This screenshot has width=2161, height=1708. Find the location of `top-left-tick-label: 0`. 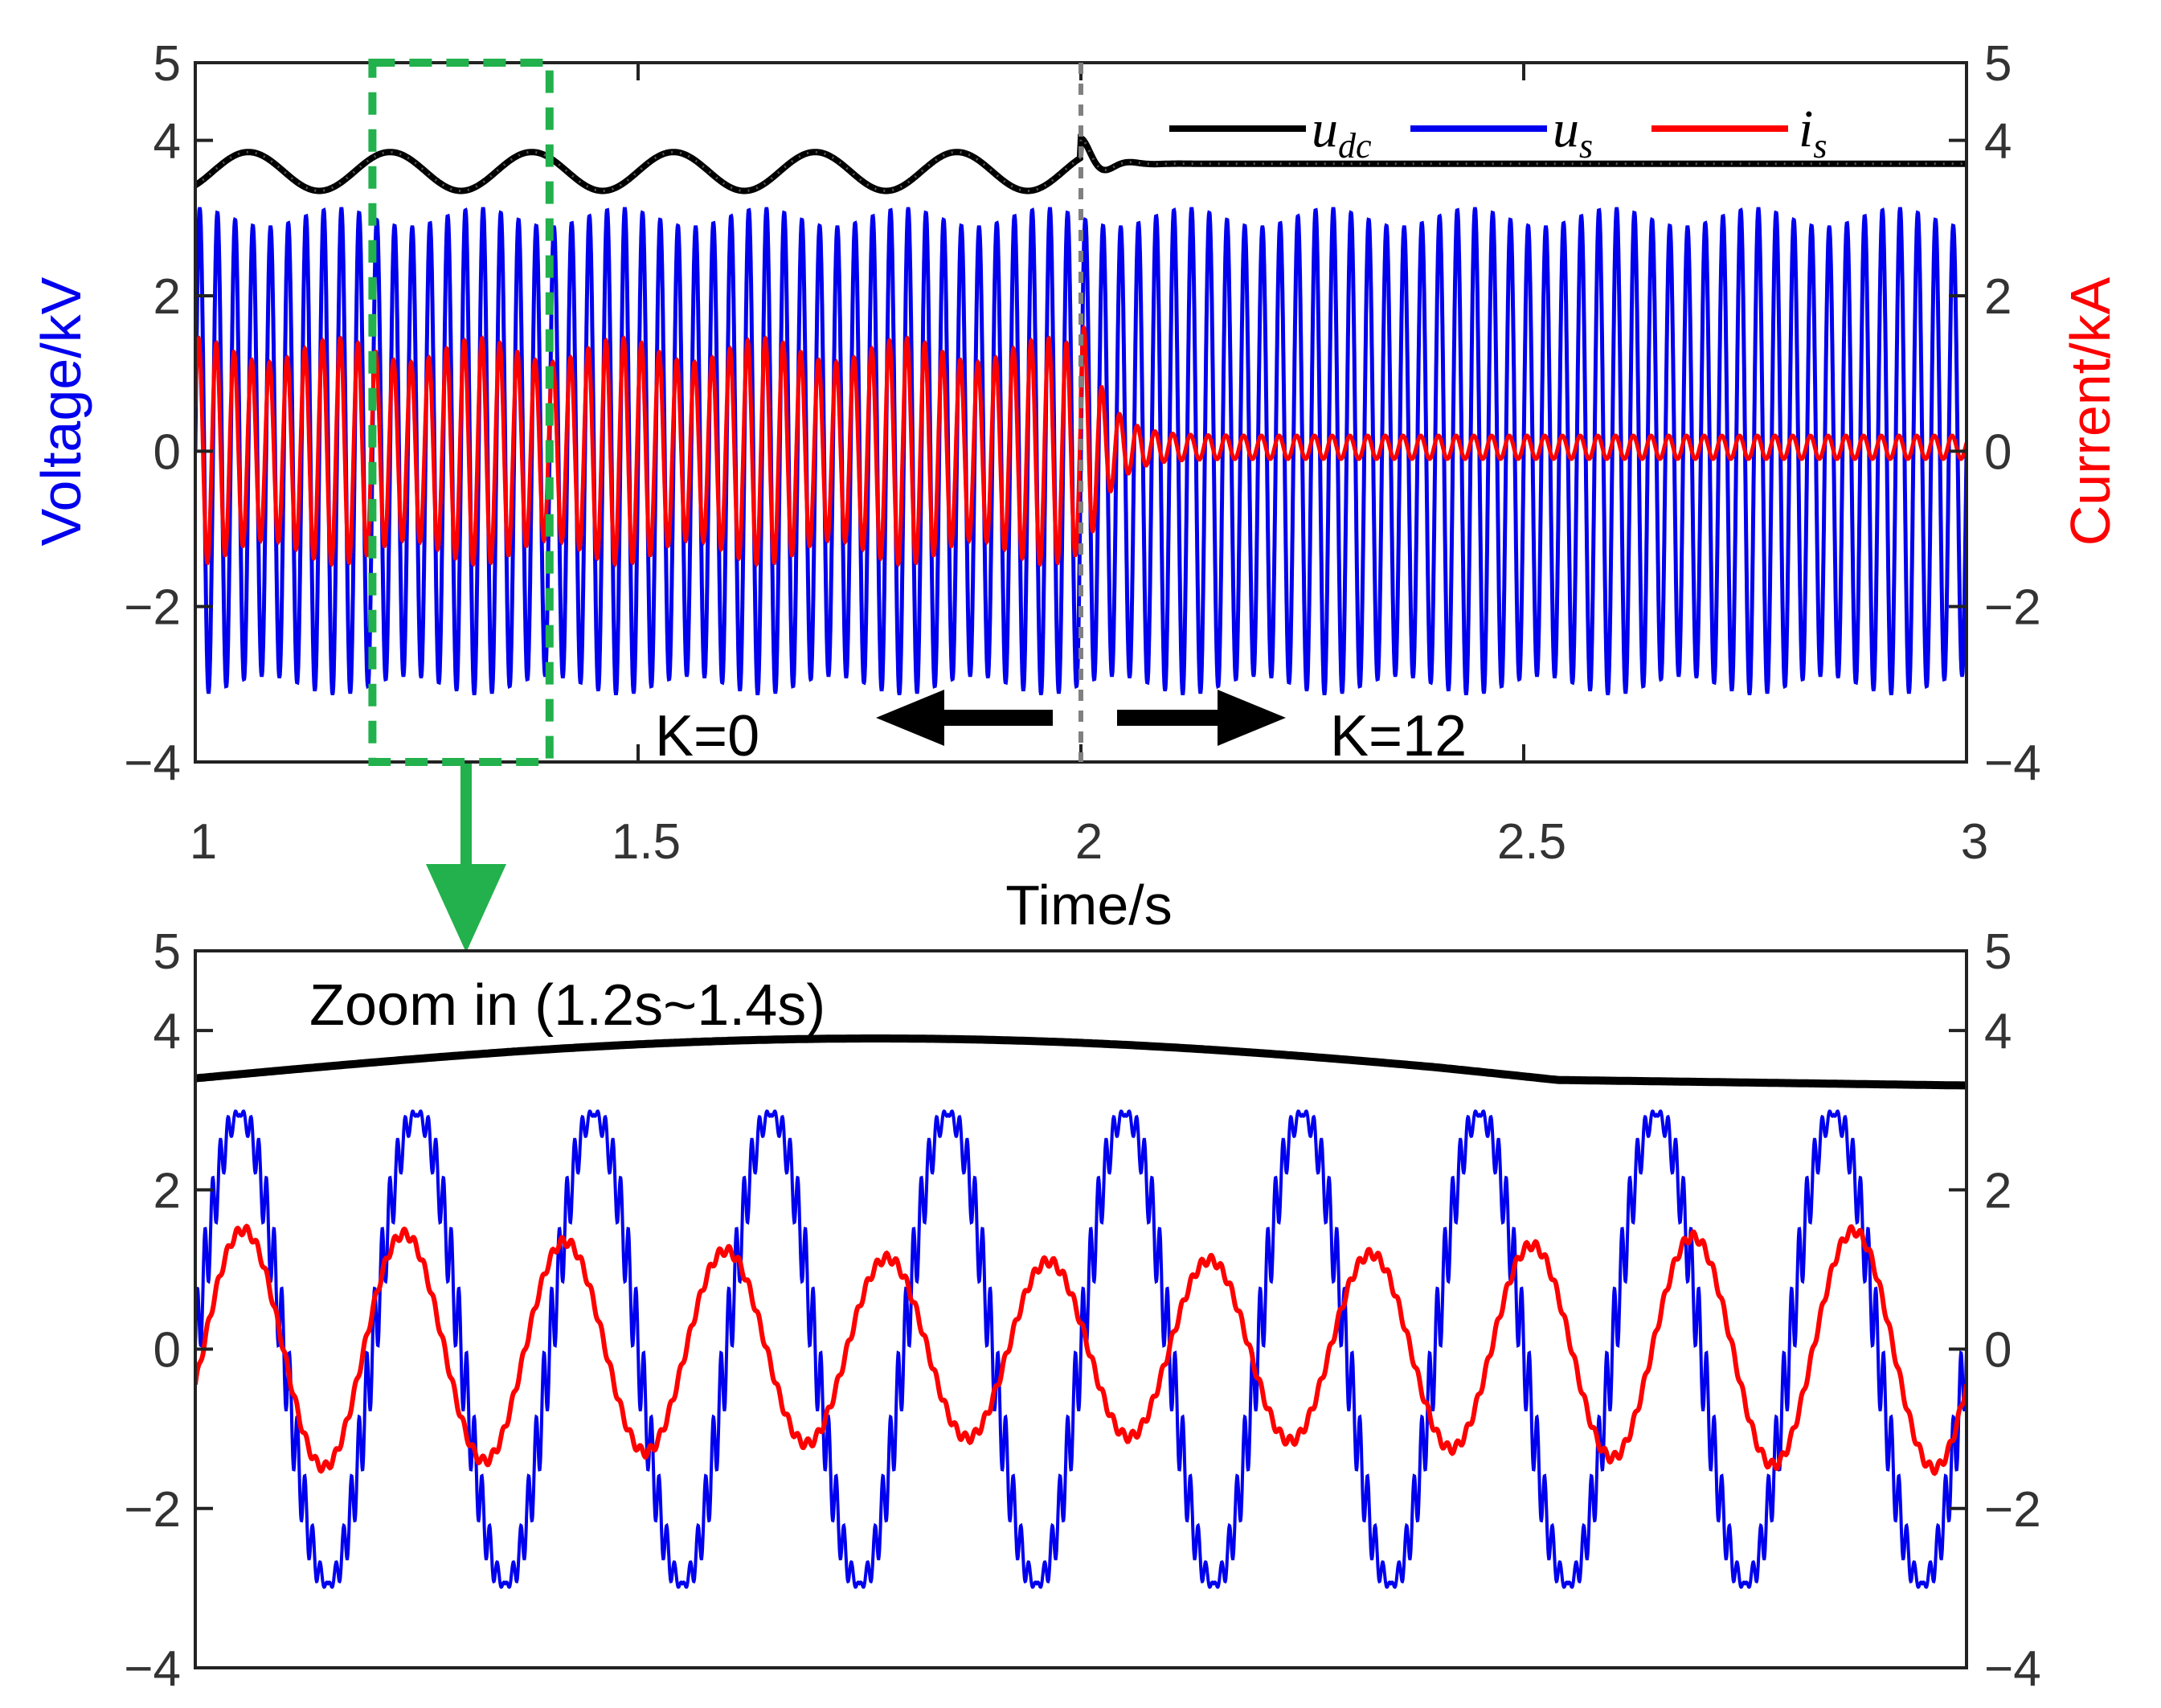

top-left-tick-label: 0 is located at coordinates (167, 452).